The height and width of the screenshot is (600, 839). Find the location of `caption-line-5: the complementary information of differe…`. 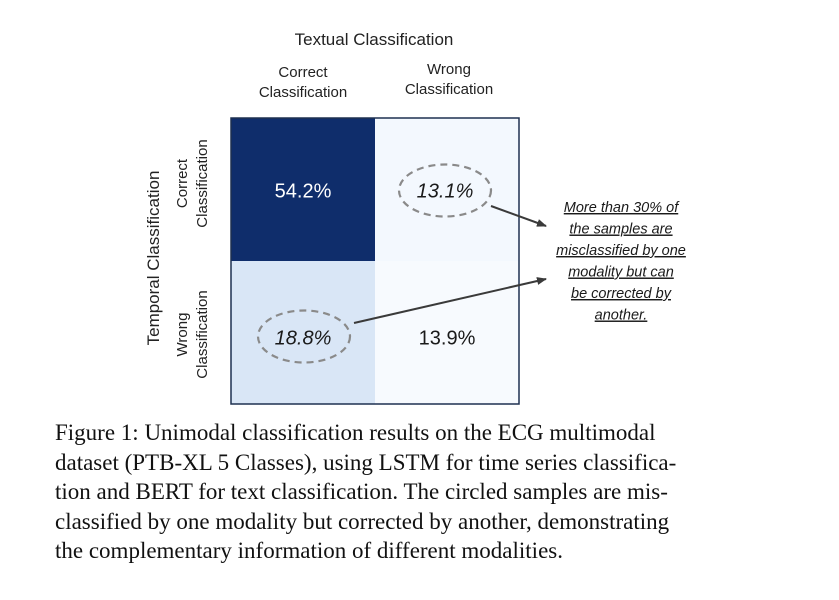

caption-line-5: the complementary information of differe… is located at coordinates (309, 550).